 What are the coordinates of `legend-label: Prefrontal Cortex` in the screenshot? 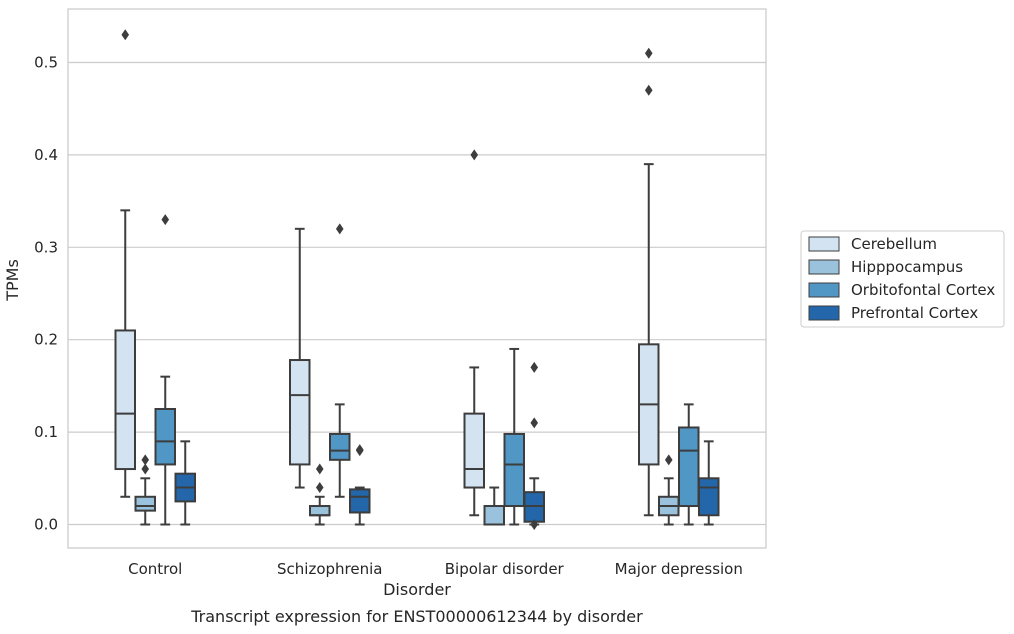 It's located at (914, 313).